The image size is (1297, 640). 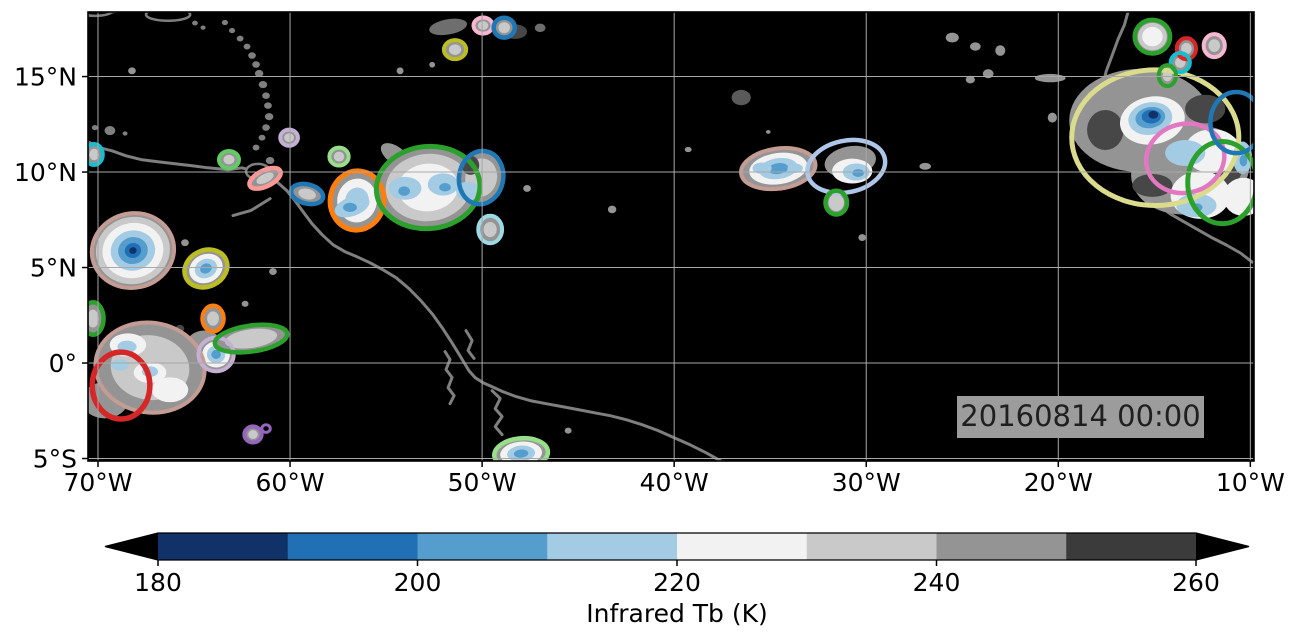 I want to click on colorbar-tick-label: 200, so click(x=418, y=582).